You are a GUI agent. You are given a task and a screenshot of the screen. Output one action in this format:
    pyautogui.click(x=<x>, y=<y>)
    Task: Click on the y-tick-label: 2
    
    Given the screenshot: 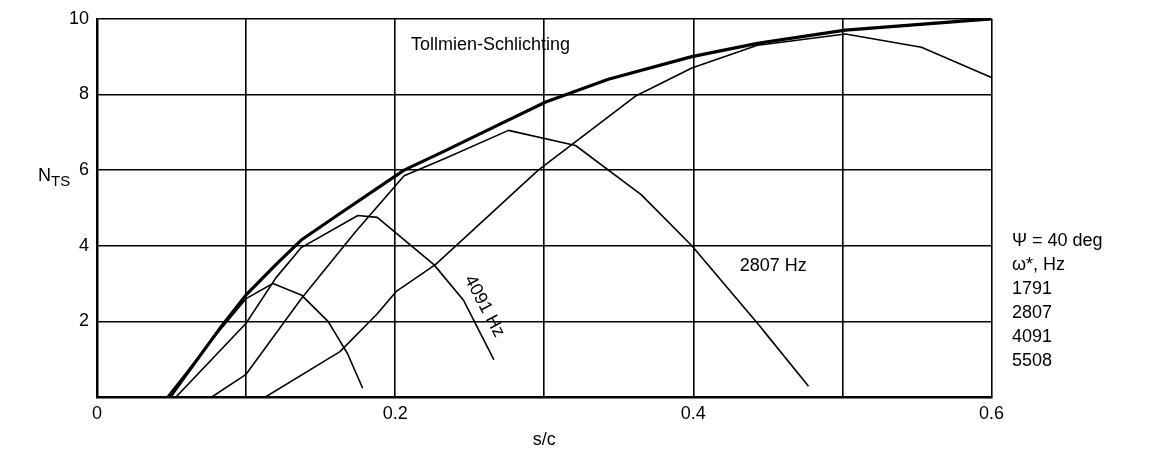 What is the action you would take?
    pyautogui.click(x=83, y=320)
    